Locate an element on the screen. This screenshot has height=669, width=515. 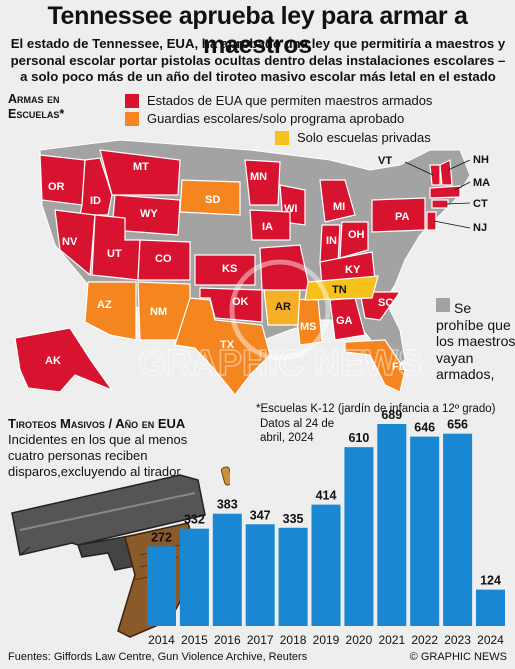
bar-2016 is located at coordinates (227, 569).